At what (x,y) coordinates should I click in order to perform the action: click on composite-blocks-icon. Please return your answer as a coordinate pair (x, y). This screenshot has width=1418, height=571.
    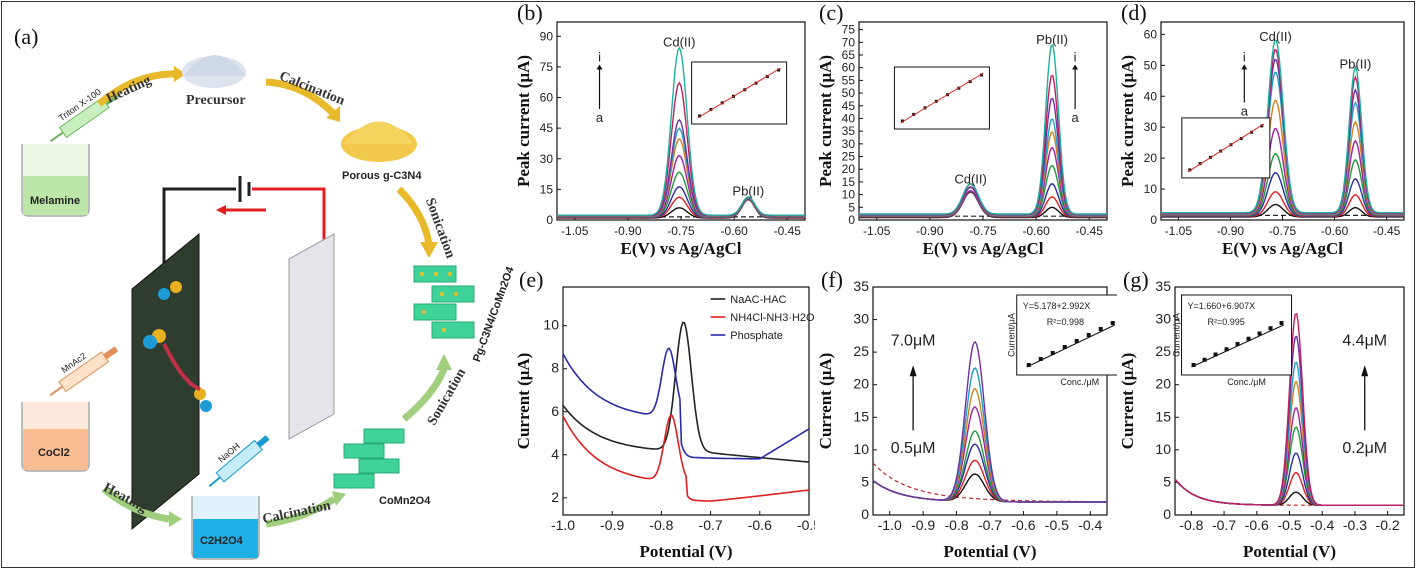
    Looking at the image, I should click on (444, 302).